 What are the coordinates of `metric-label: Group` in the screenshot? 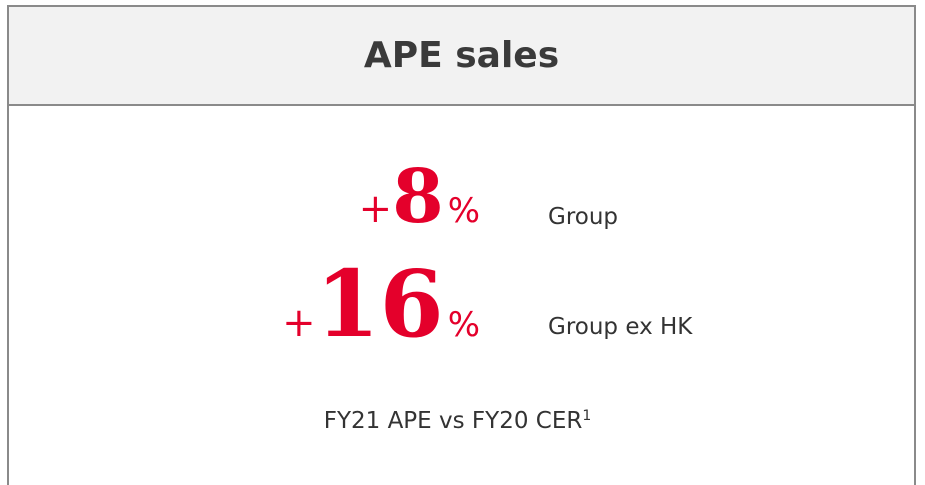 It's located at (583, 217).